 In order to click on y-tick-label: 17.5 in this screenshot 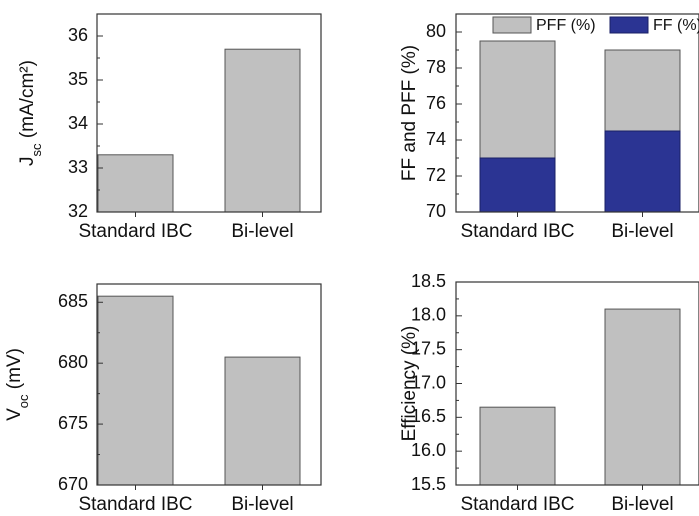, I will do `click(428, 348)`.